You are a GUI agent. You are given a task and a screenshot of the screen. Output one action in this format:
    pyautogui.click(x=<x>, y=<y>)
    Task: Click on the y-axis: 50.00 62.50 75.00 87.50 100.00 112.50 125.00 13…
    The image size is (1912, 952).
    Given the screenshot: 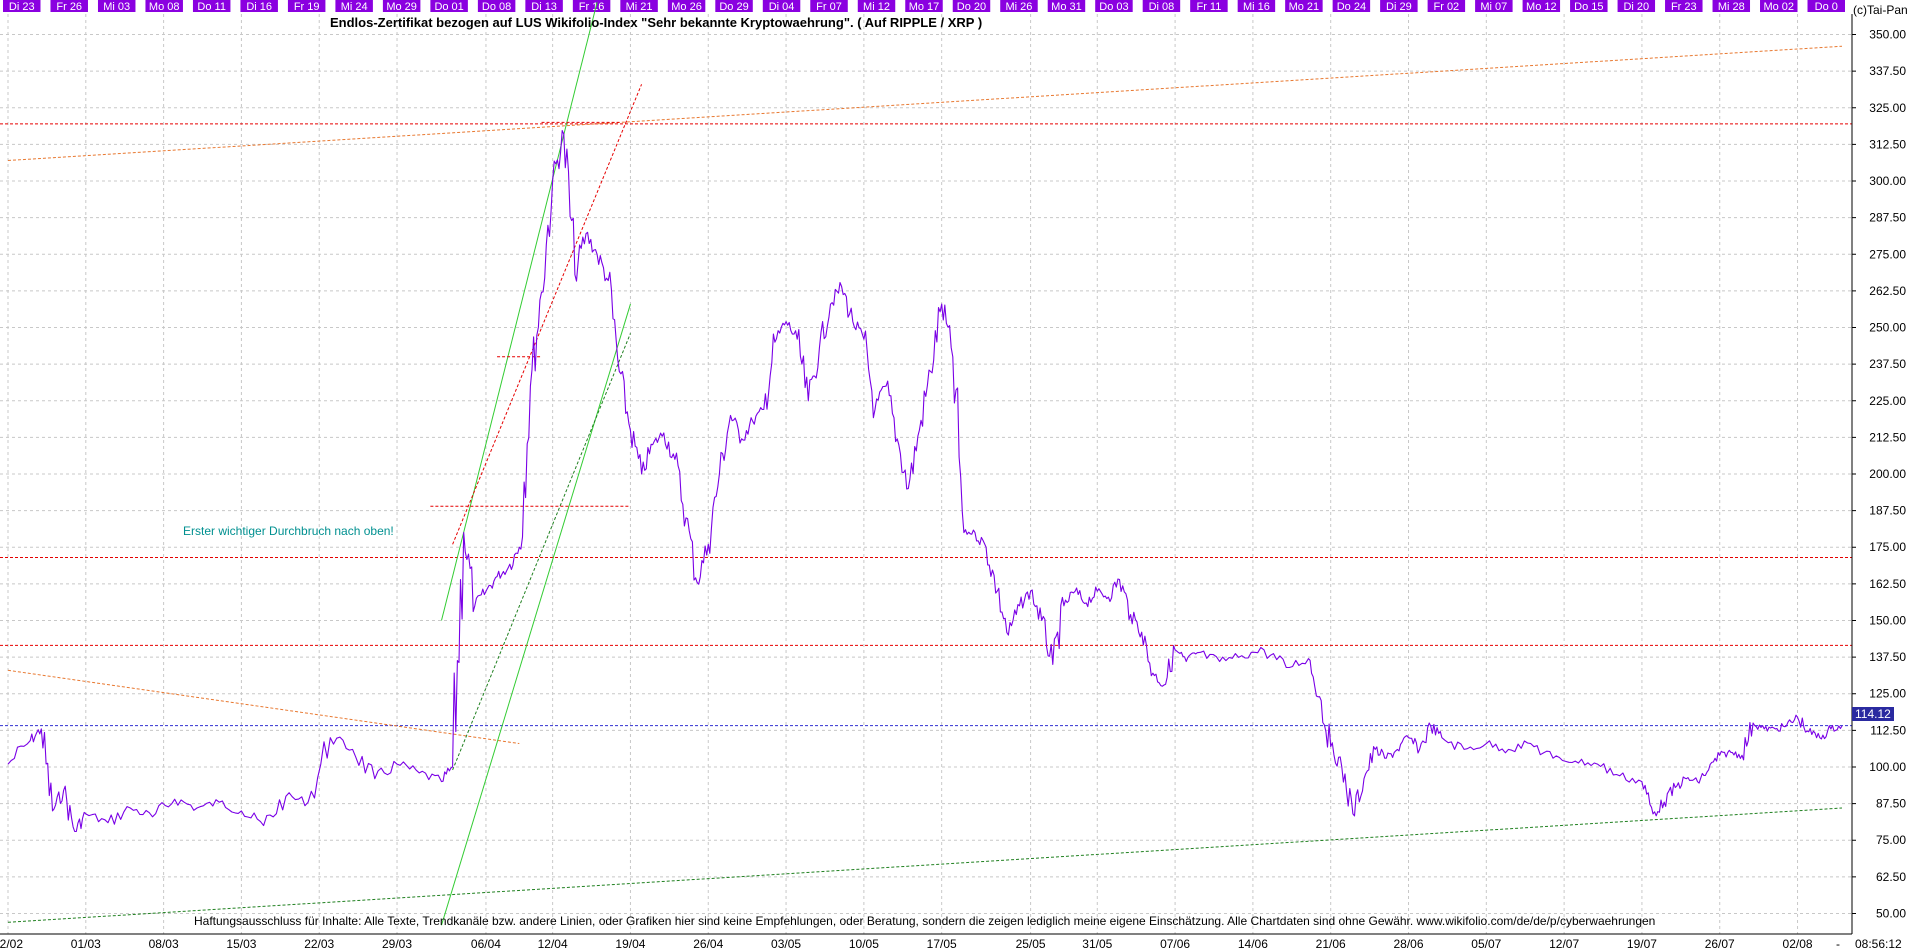 What is the action you would take?
    pyautogui.click(x=1878, y=474)
    